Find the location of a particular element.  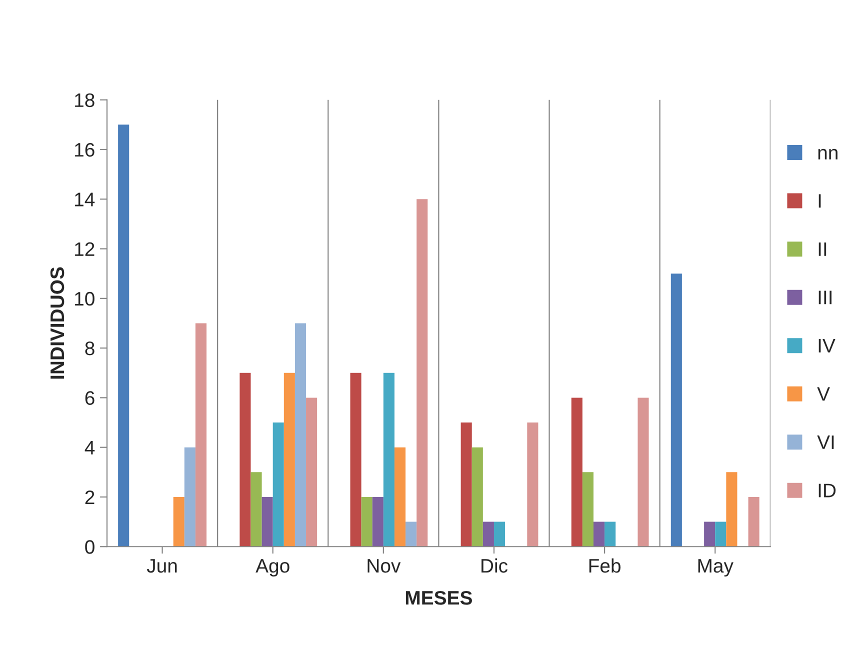

y-tick-label: 4 is located at coordinates (89, 447).